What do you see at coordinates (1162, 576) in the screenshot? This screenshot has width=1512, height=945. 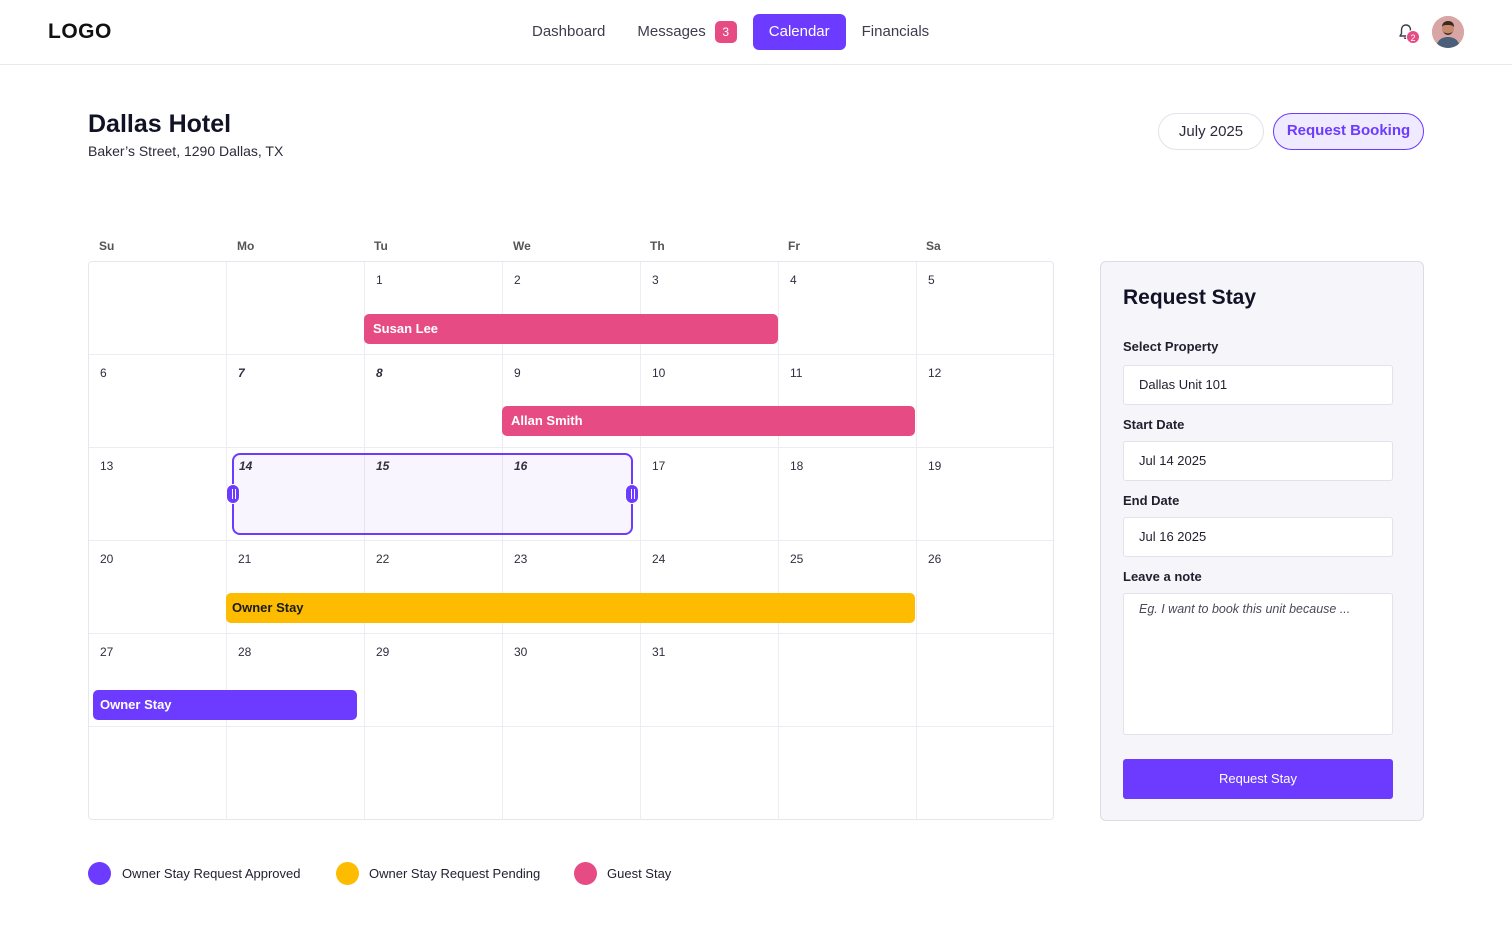 I see `note-label: Leave a note` at bounding box center [1162, 576].